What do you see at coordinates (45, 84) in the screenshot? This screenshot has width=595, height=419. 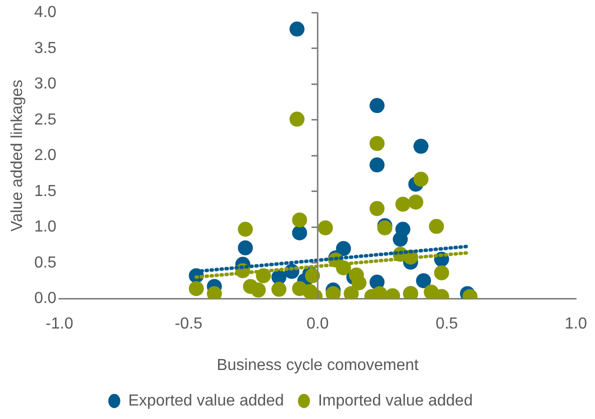 I see `y-tick-label: 3.0` at bounding box center [45, 84].